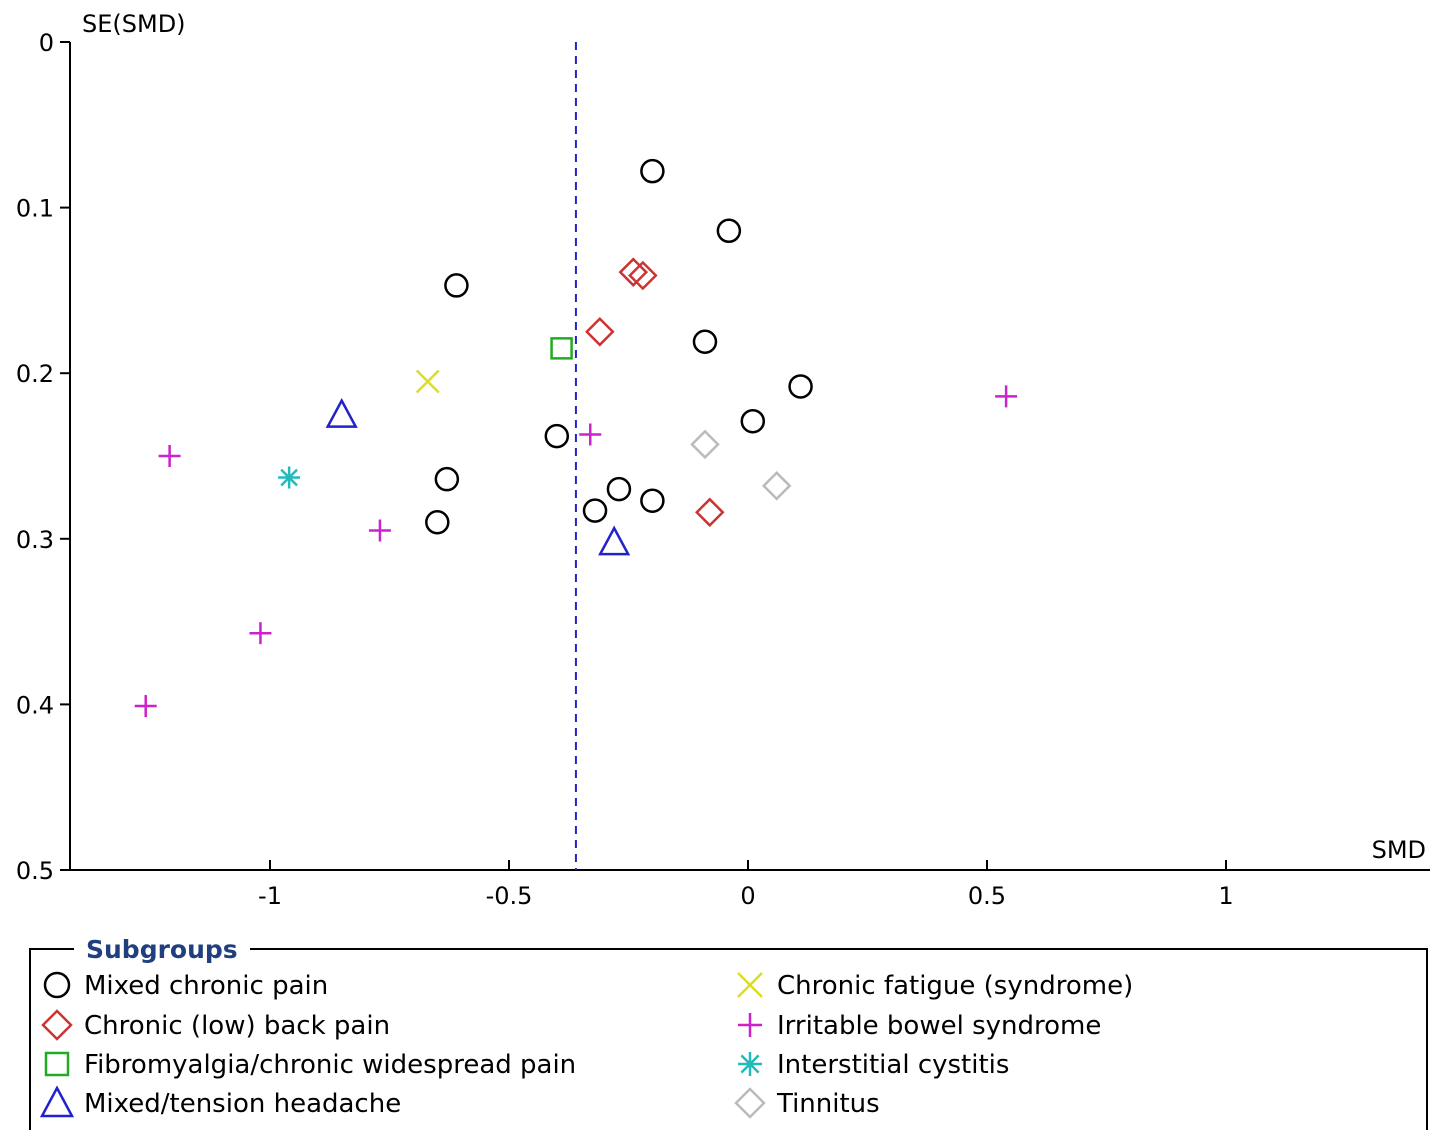  Describe the element at coordinates (134, 24) in the screenshot. I see `y-axis-title: SE(SMD)` at that location.